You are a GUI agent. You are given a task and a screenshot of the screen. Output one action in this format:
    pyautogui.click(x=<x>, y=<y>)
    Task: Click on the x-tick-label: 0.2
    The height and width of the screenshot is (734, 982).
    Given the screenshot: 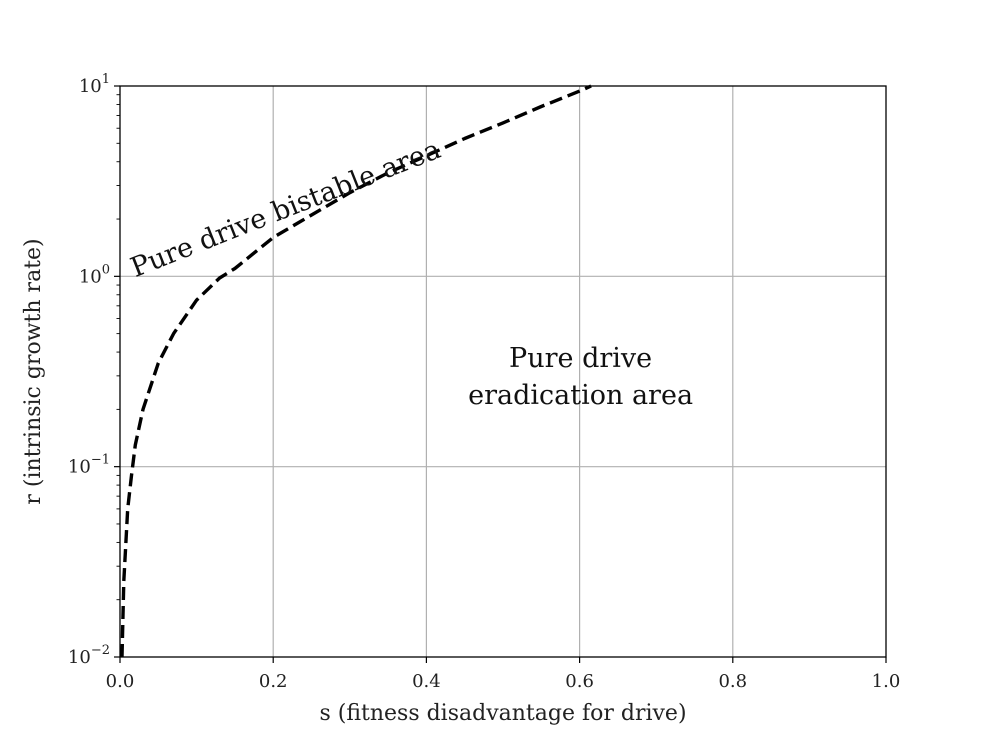 What is the action you would take?
    pyautogui.click(x=273, y=681)
    